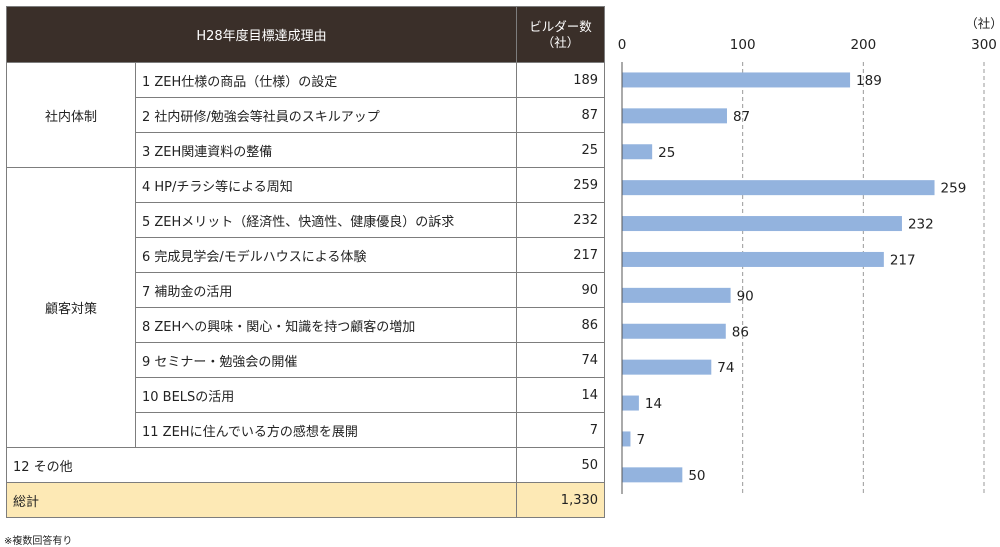 The width and height of the screenshot is (1000, 547). I want to click on total-row: 総計 1,330, so click(305, 500).